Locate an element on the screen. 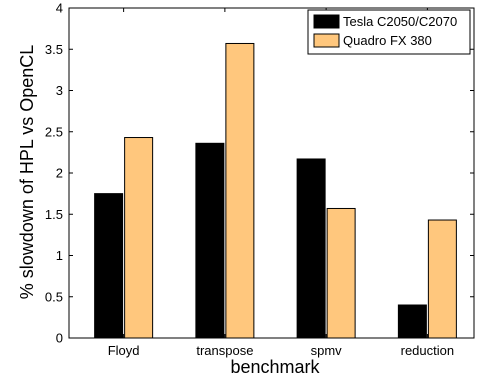  bar-series-2-transpose is located at coordinates (240, 190).